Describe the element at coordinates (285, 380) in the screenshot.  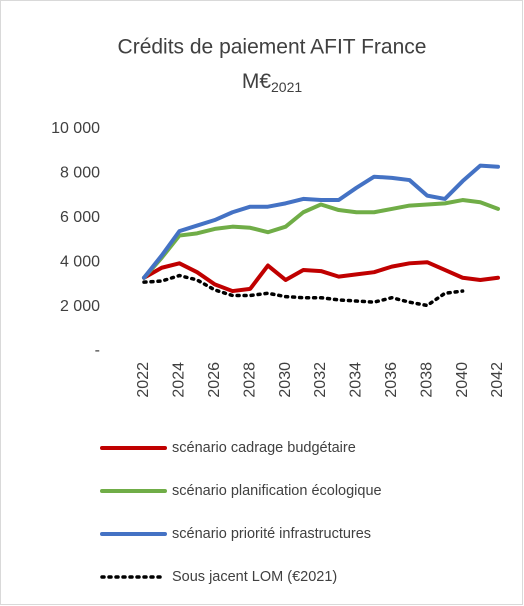
I see `x-tick-label: 2030` at that location.